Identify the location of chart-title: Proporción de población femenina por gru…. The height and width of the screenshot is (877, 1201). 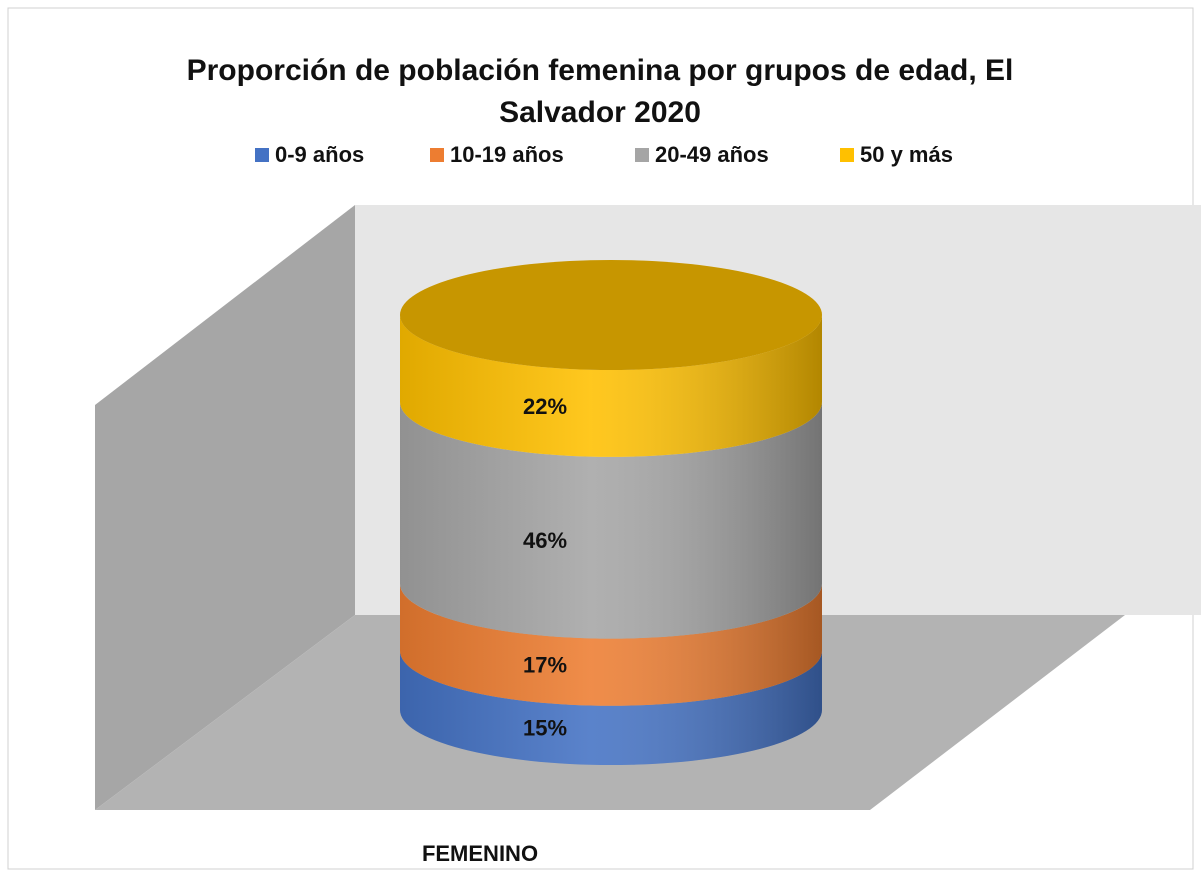
(600, 91).